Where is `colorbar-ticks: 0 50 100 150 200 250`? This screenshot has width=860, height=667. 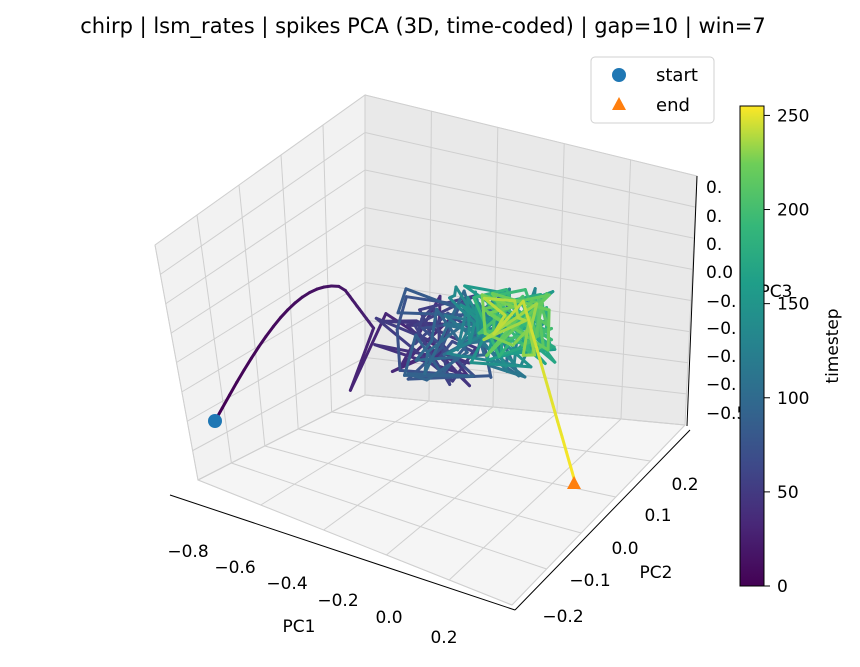 colorbar-ticks: 0 50 100 150 200 250 is located at coordinates (786, 351).